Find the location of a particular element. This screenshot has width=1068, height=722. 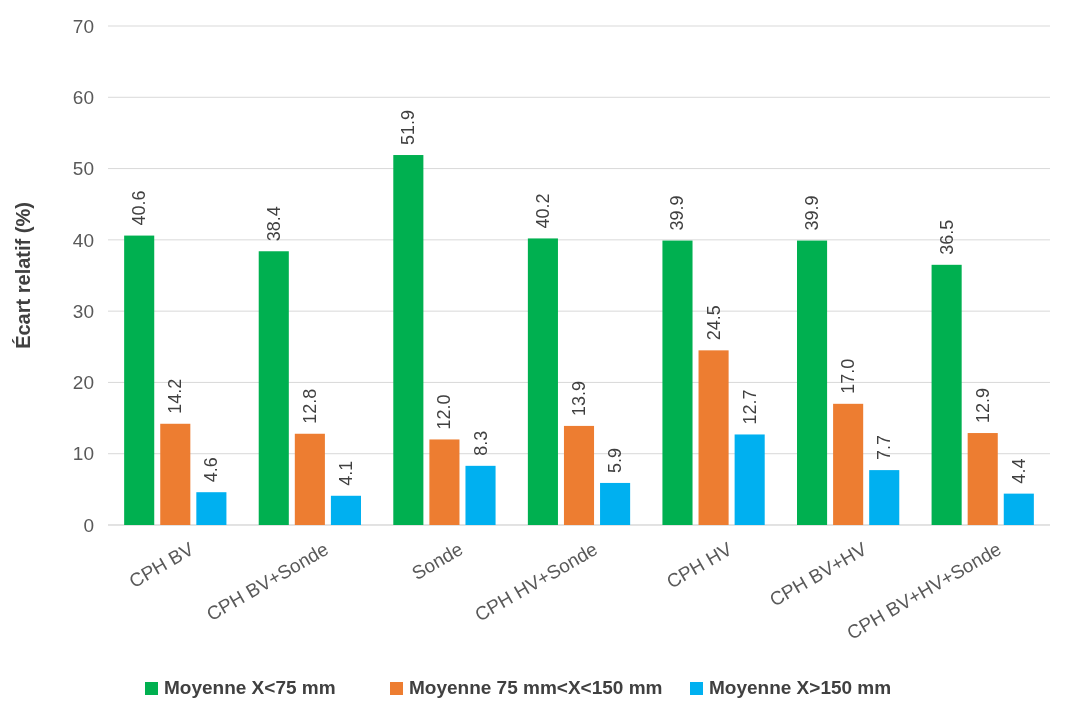

data-label: 17.0 is located at coordinates (848, 376).